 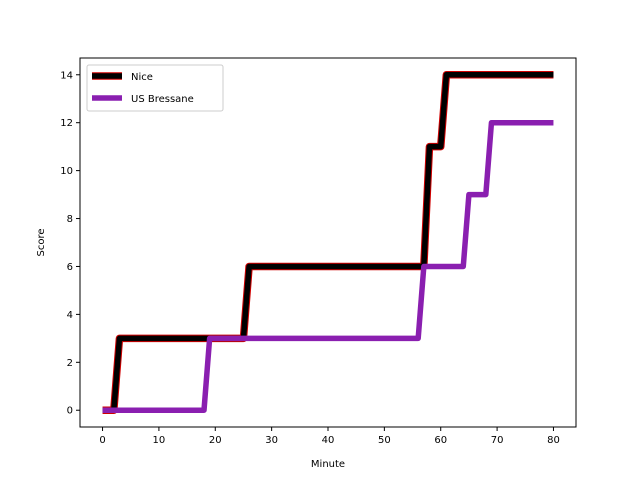 What do you see at coordinates (70, 411) in the screenshot?
I see `y-tick-label: 0` at bounding box center [70, 411].